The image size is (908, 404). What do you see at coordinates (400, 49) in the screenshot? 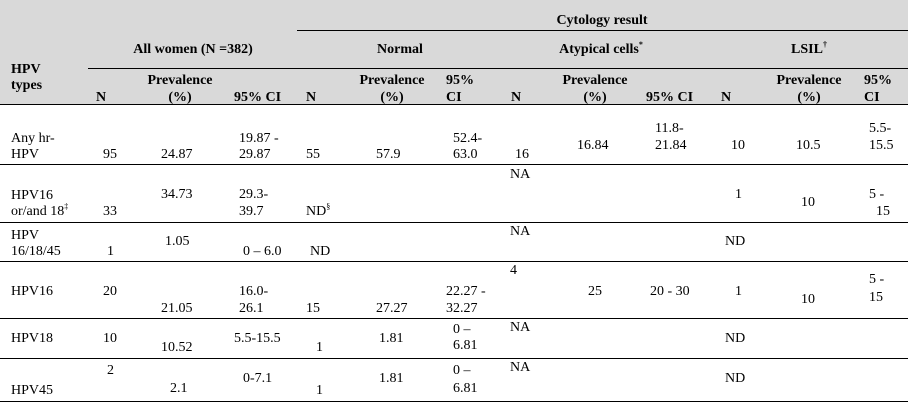
I see `group-normal: Normal` at bounding box center [400, 49].